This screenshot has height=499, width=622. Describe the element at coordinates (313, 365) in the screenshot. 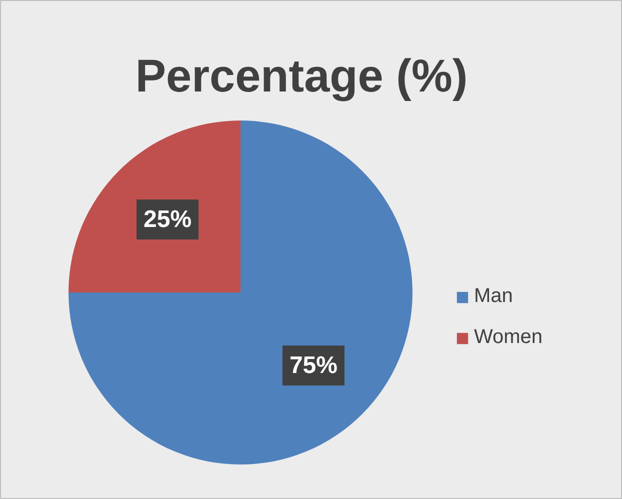

I see `data-label: 75%` at that location.